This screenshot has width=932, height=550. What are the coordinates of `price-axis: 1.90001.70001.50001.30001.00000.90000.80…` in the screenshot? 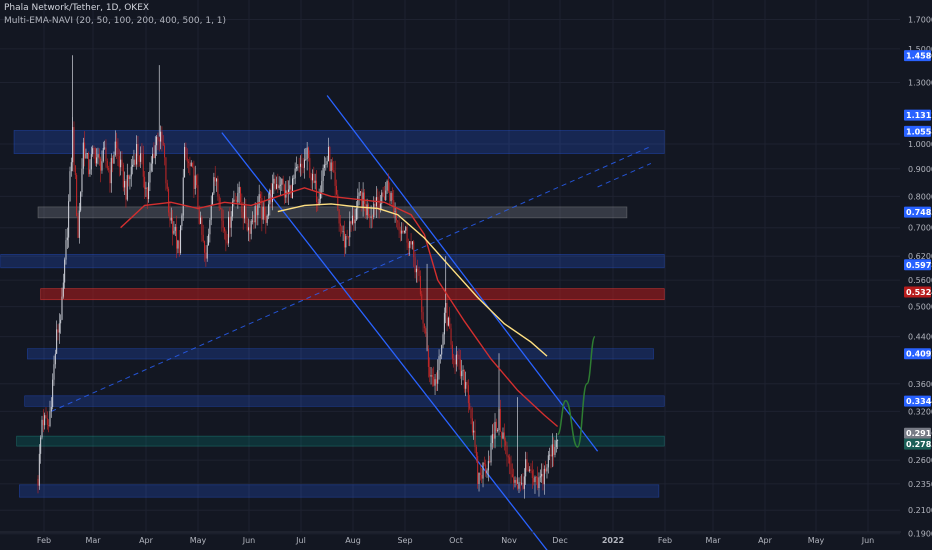 It's located at (920, 277).